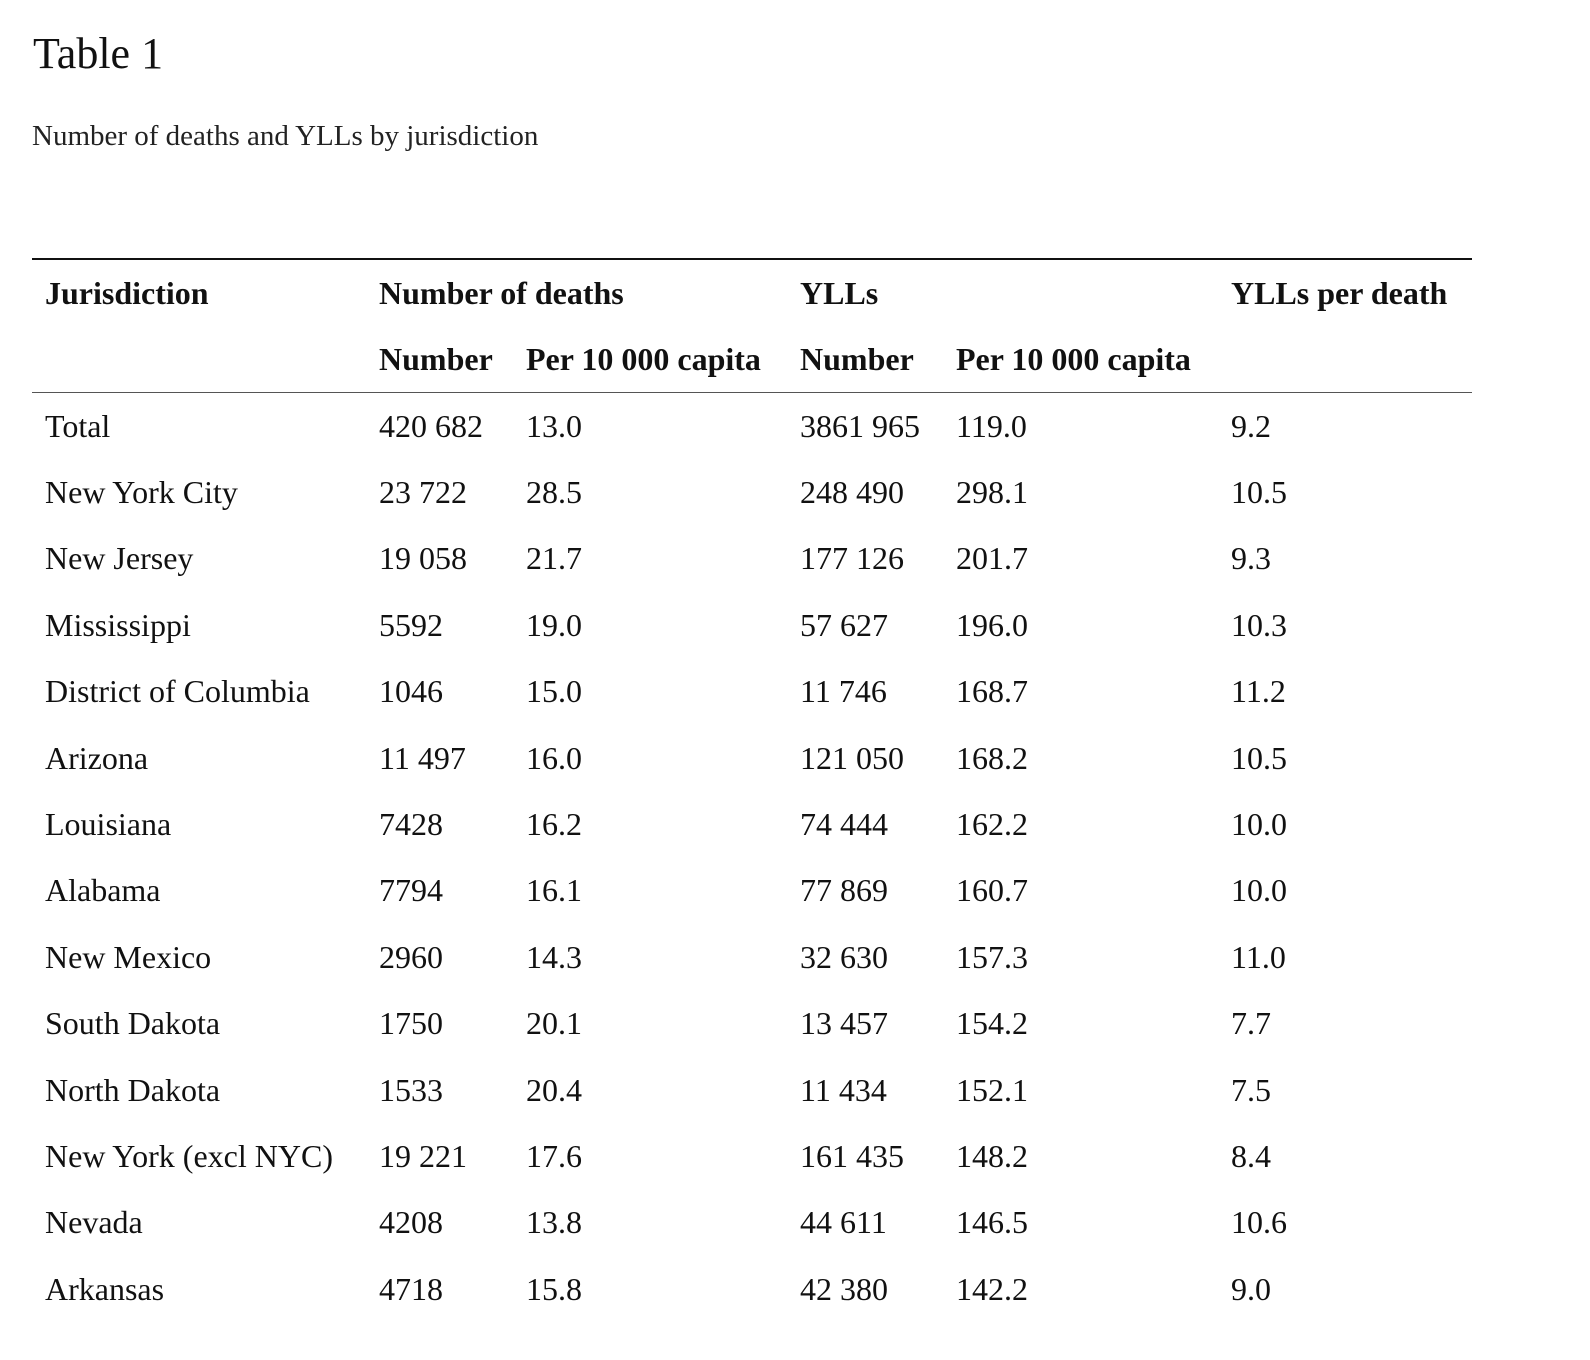 This screenshot has height=1360, width=1590. What do you see at coordinates (423, 558) in the screenshot?
I see `cell-deaths-number: 19 058` at bounding box center [423, 558].